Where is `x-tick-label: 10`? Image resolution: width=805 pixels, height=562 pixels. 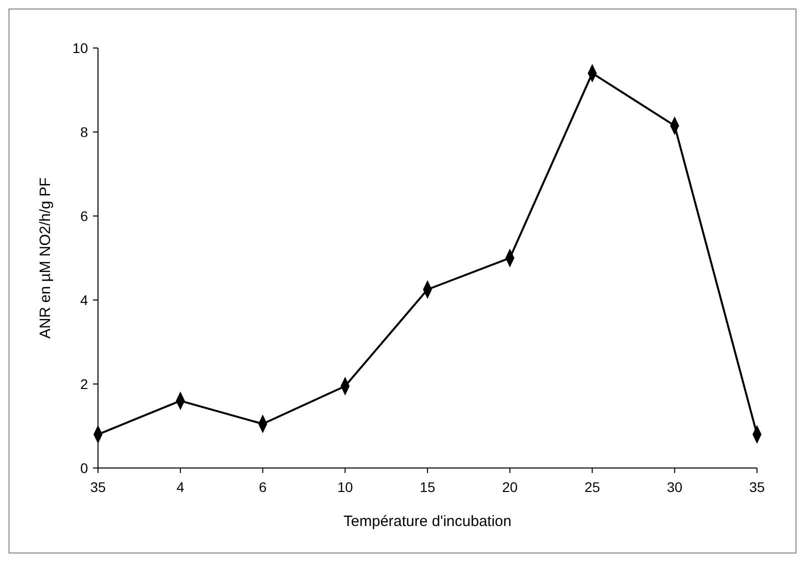
x-tick-label: 10 is located at coordinates (345, 487).